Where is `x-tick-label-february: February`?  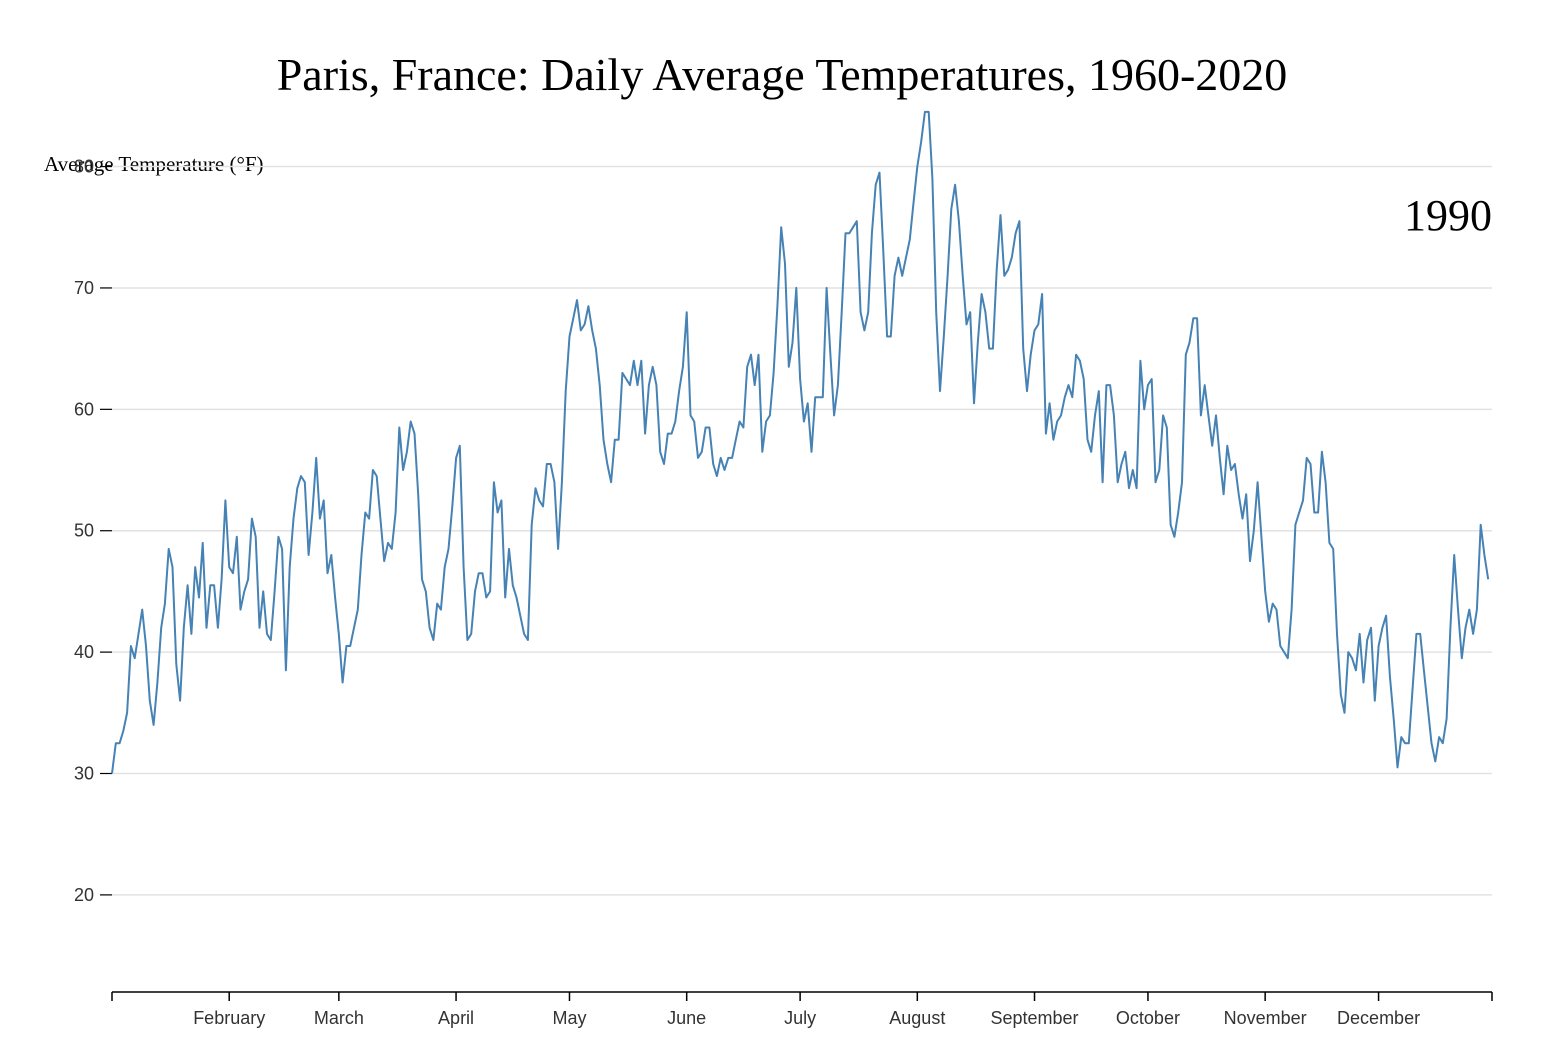 x-tick-label-february: February is located at coordinates (229, 1018).